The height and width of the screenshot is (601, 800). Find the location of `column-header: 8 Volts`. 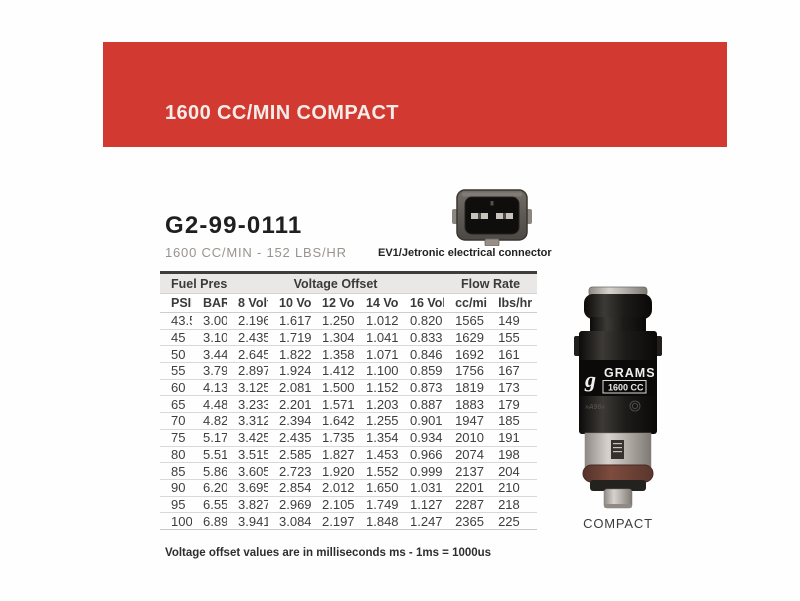

column-header: 8 Volts is located at coordinates (247, 303).